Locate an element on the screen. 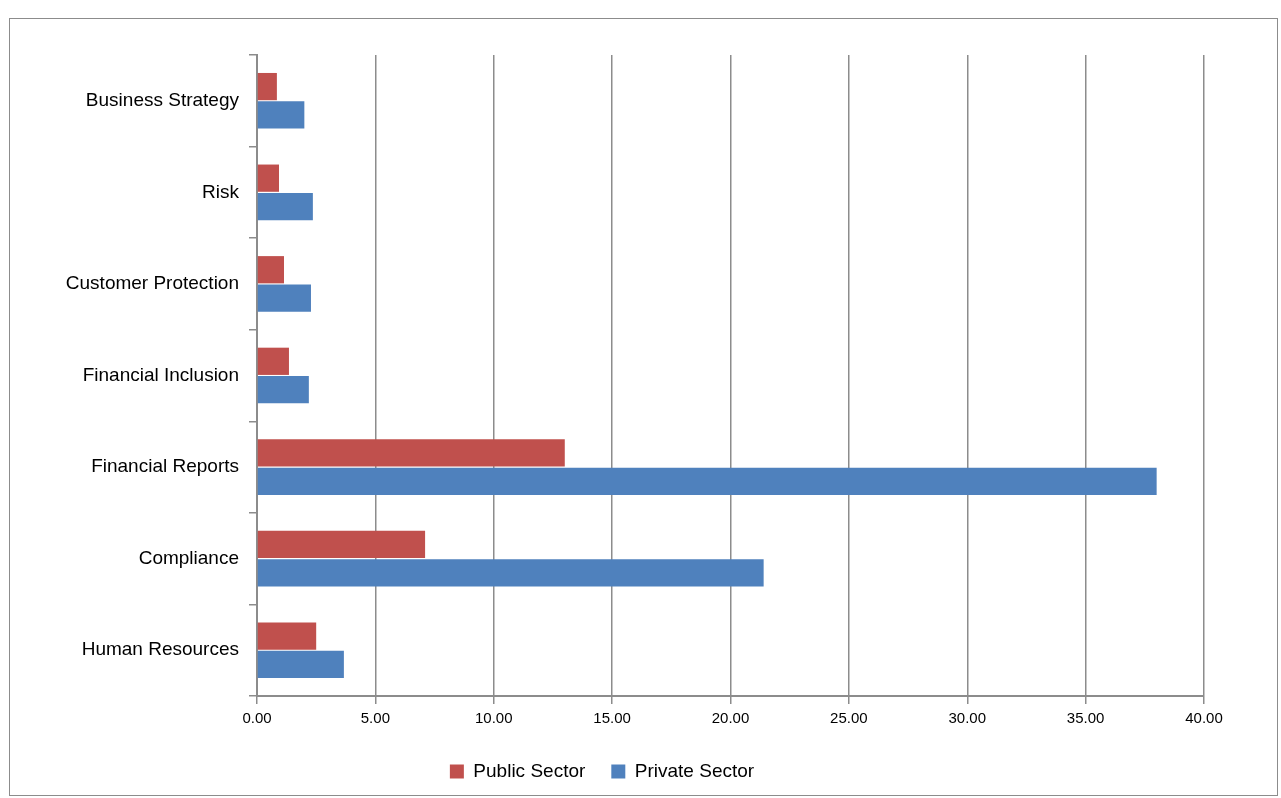  y-tick-label: Customer Protection is located at coordinates (152, 283).